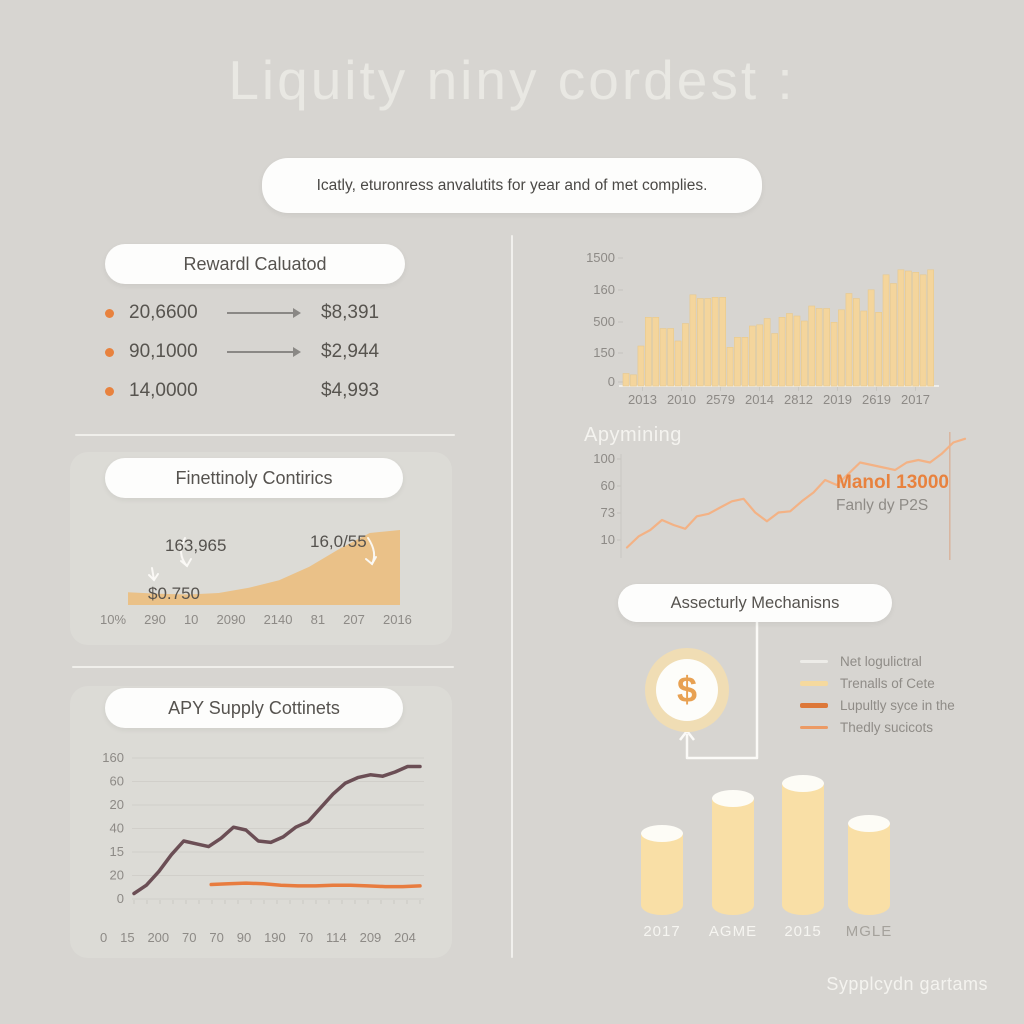 This screenshot has height=1024, width=1024. I want to click on column-divider, so click(512, 596).